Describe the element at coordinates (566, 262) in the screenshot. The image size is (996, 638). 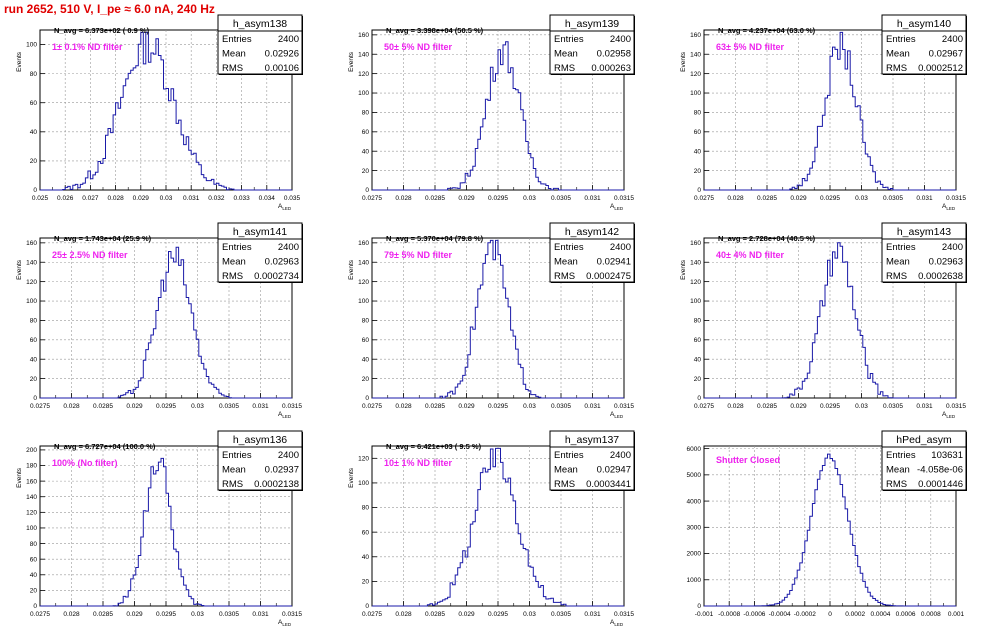
I see `stats-key-mean: Mean` at that location.